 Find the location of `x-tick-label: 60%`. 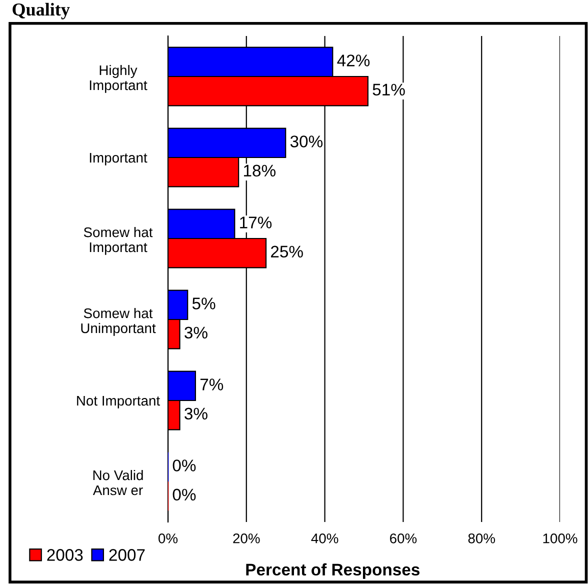

x-tick-label: 60% is located at coordinates (403, 538).